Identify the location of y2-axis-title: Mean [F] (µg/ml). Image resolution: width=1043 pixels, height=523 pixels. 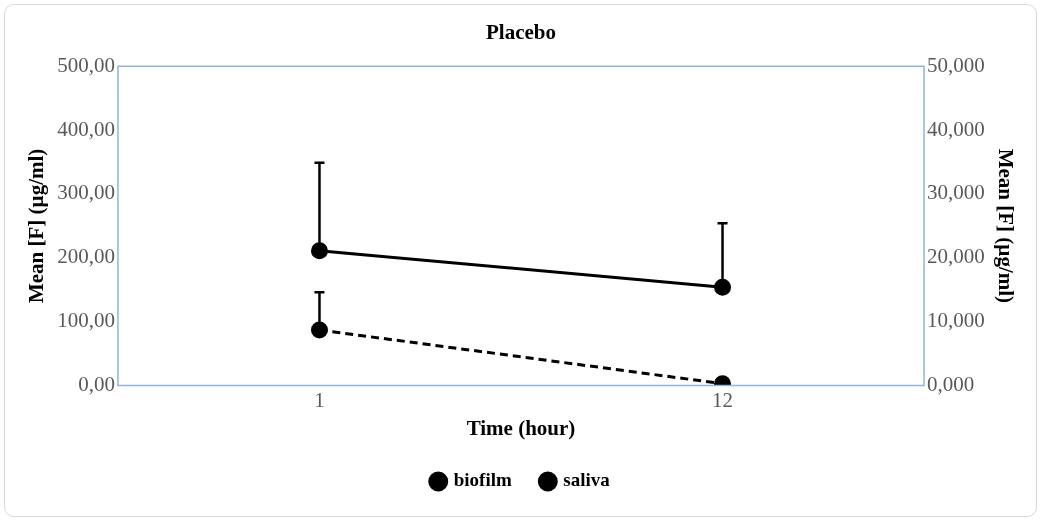
(1005, 226).